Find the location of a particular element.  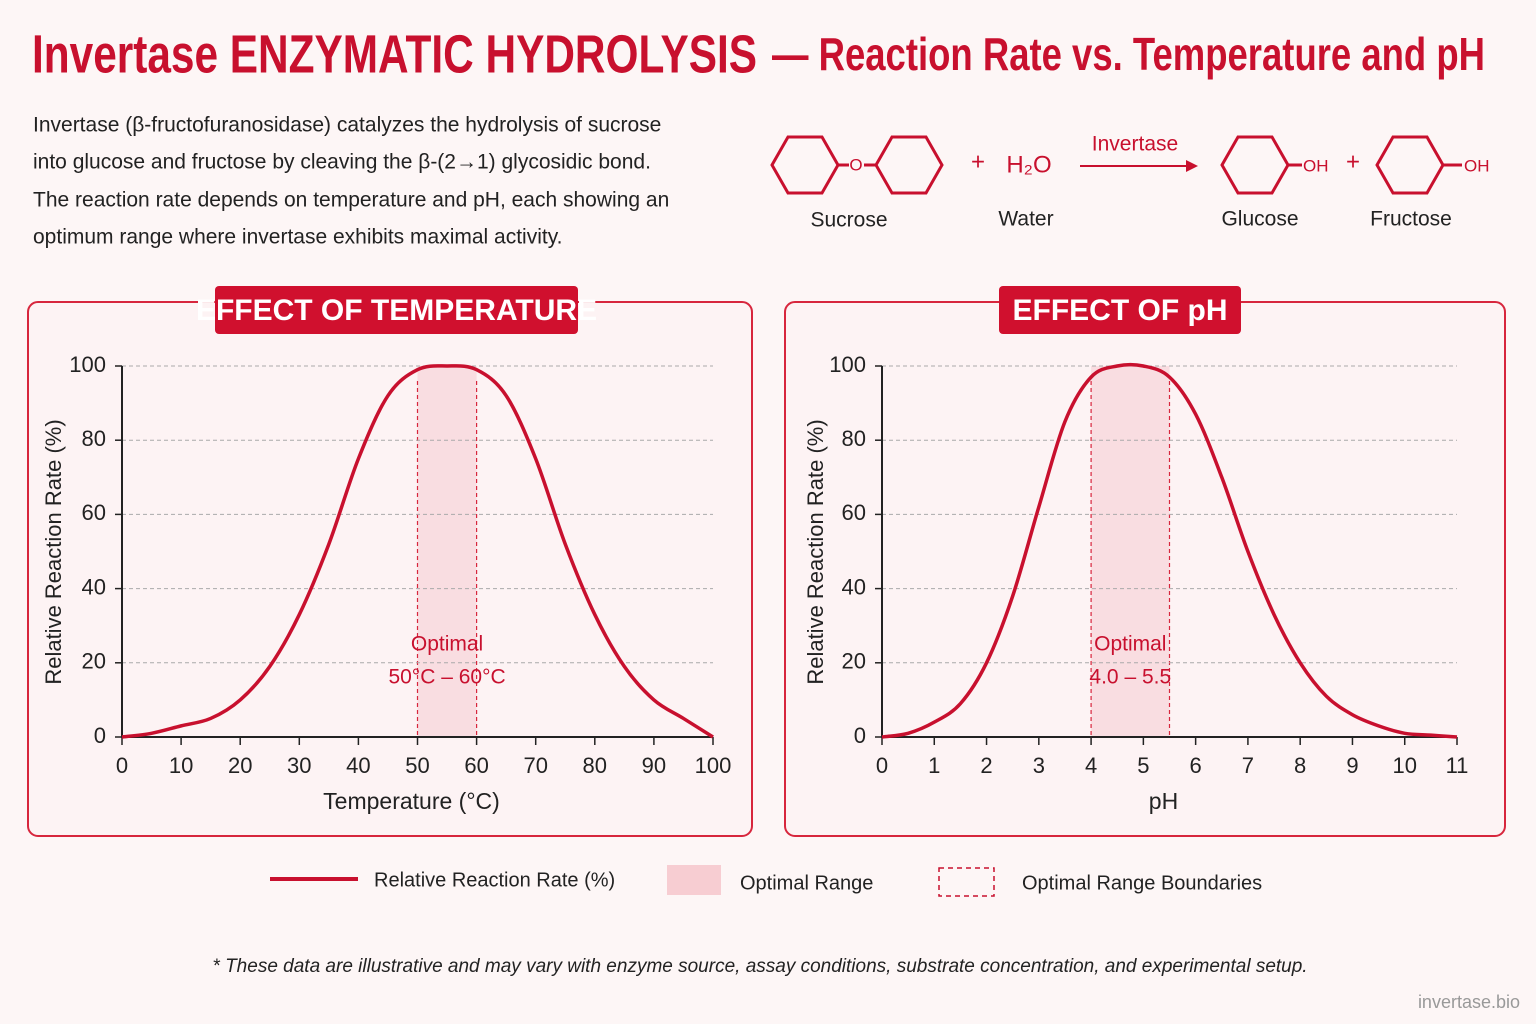

x-tick-label: 4 is located at coordinates (1091, 765).